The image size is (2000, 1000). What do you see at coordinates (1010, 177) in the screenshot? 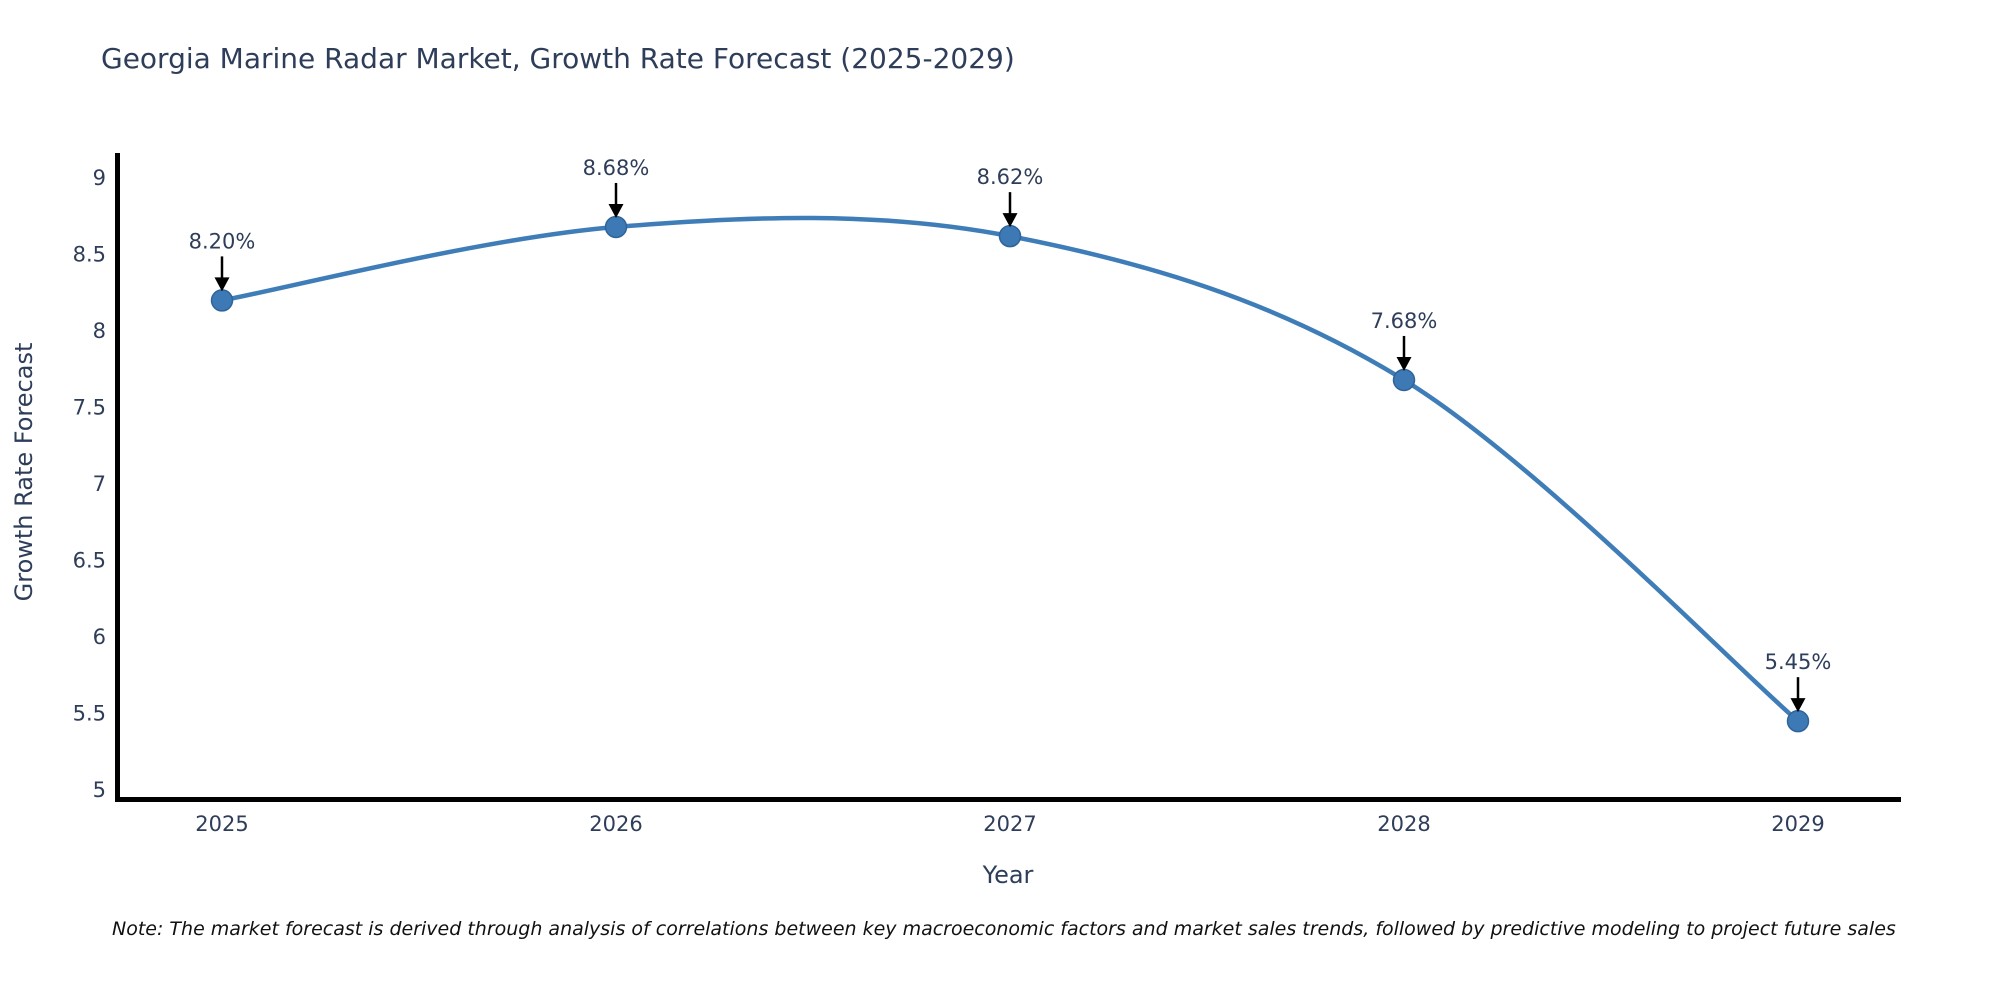
I see `point-value-label: 8.62%` at bounding box center [1010, 177].